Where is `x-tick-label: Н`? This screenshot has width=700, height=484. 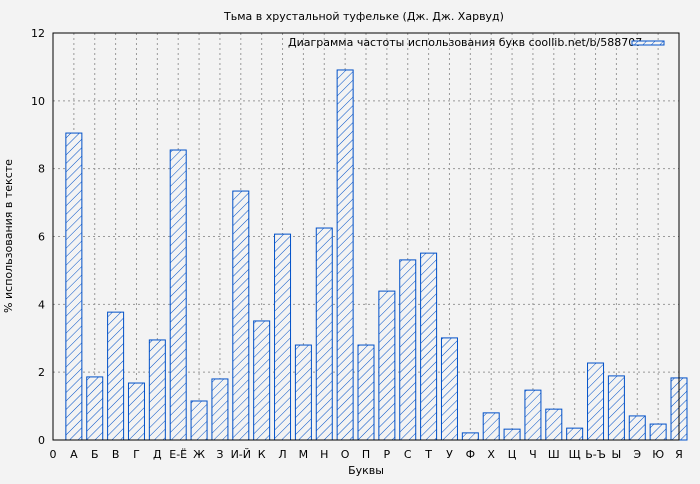
x-tick-label: Н is located at coordinates (324, 454).